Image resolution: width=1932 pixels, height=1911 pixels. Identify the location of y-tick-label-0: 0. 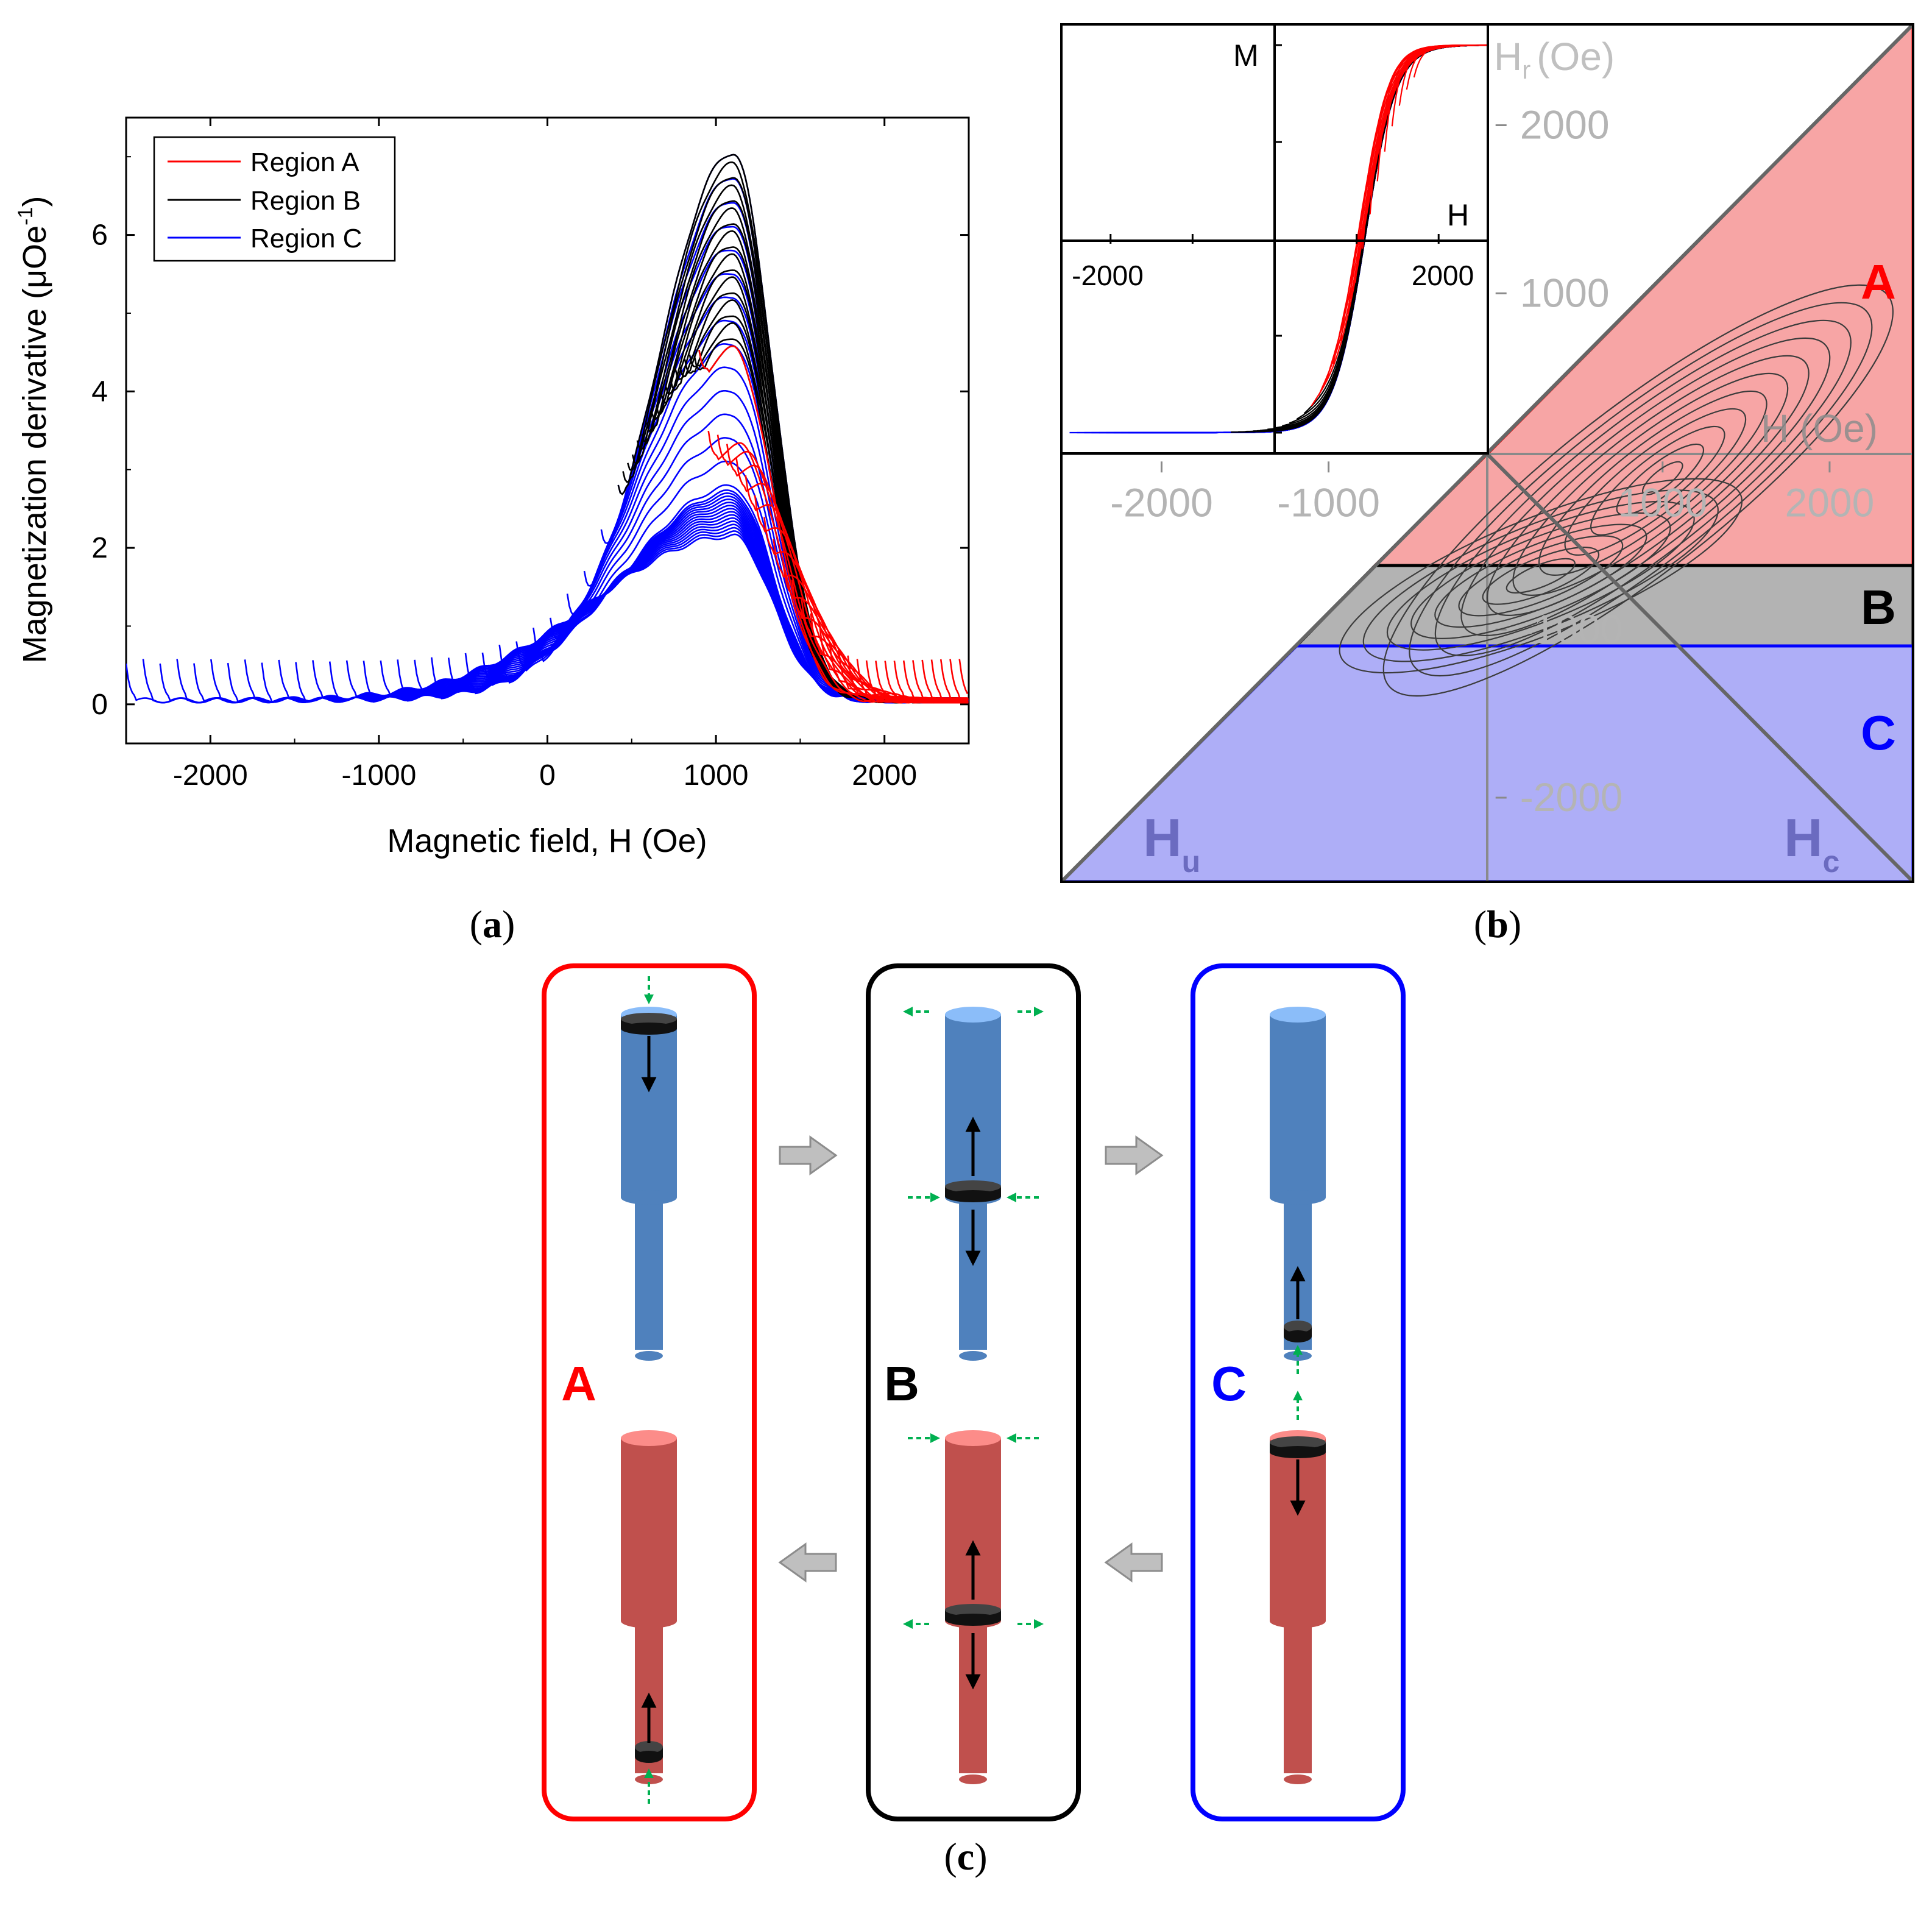
(99, 705).